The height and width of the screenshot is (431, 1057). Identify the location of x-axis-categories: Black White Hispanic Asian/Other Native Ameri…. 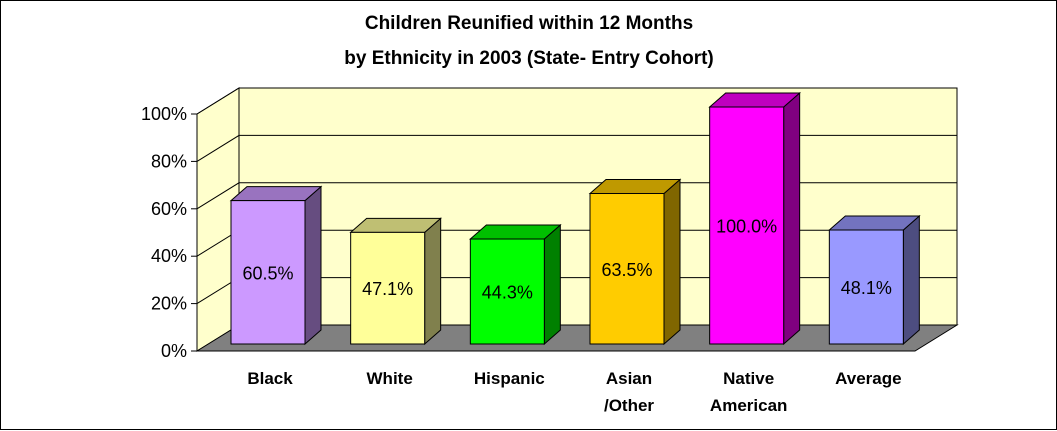
(574, 392).